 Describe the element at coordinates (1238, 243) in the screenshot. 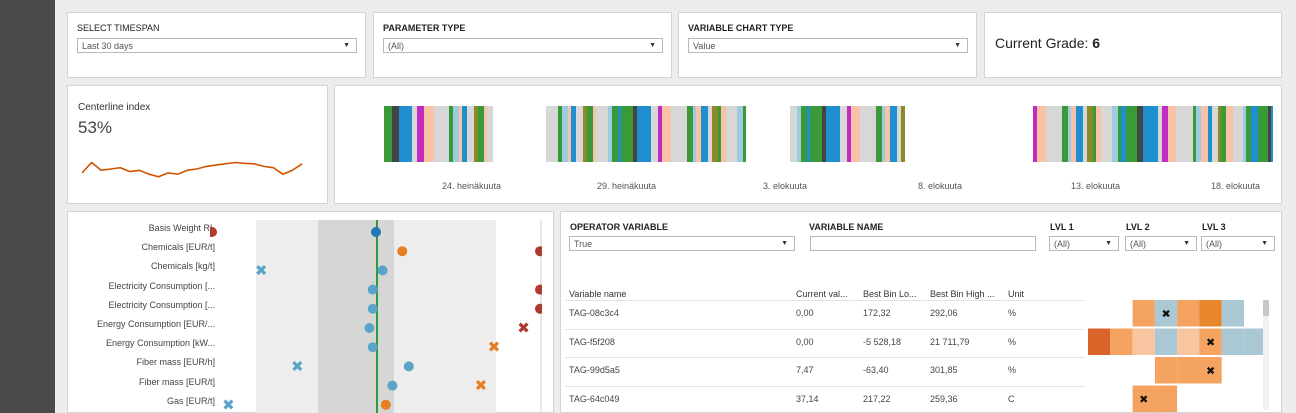

I see `lvl3-dropdown: (All) ▼` at that location.